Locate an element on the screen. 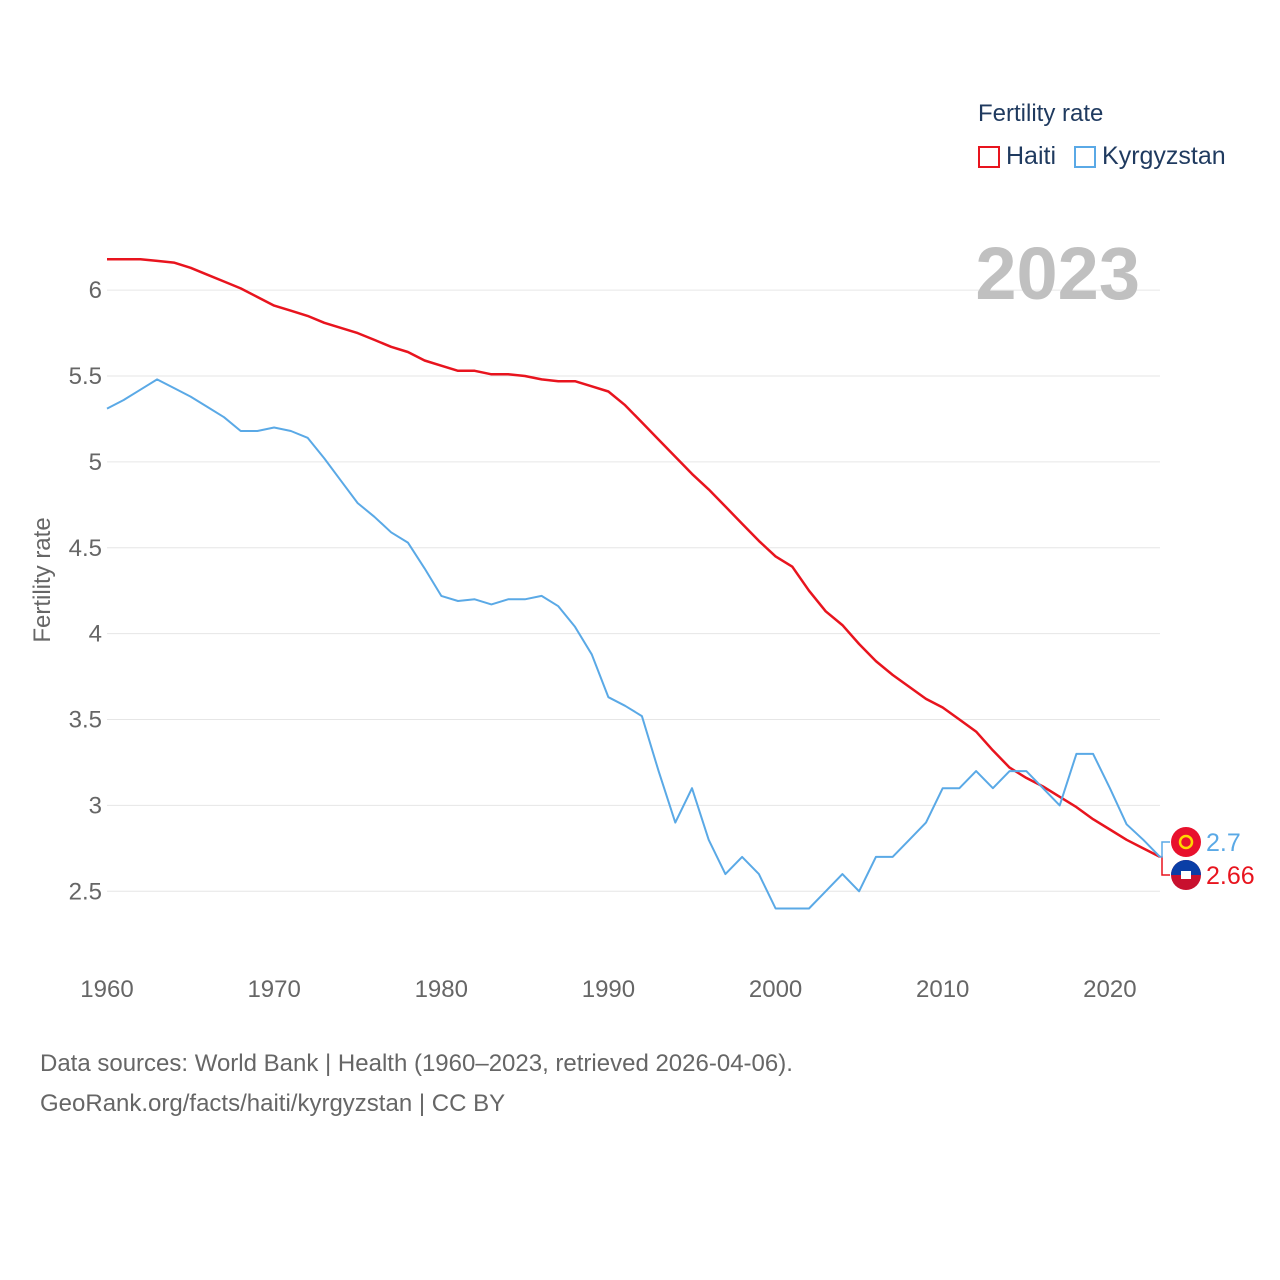 The image size is (1280, 1280). y-tick-label: 2.5 is located at coordinates (85, 891).